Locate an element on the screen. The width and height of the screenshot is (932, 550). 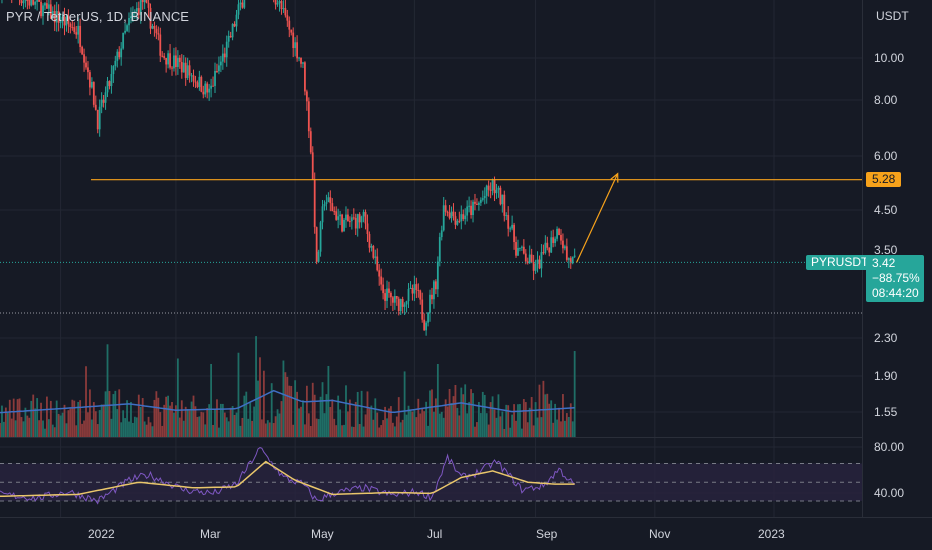
price-tick: 10.00 is located at coordinates (889, 58).